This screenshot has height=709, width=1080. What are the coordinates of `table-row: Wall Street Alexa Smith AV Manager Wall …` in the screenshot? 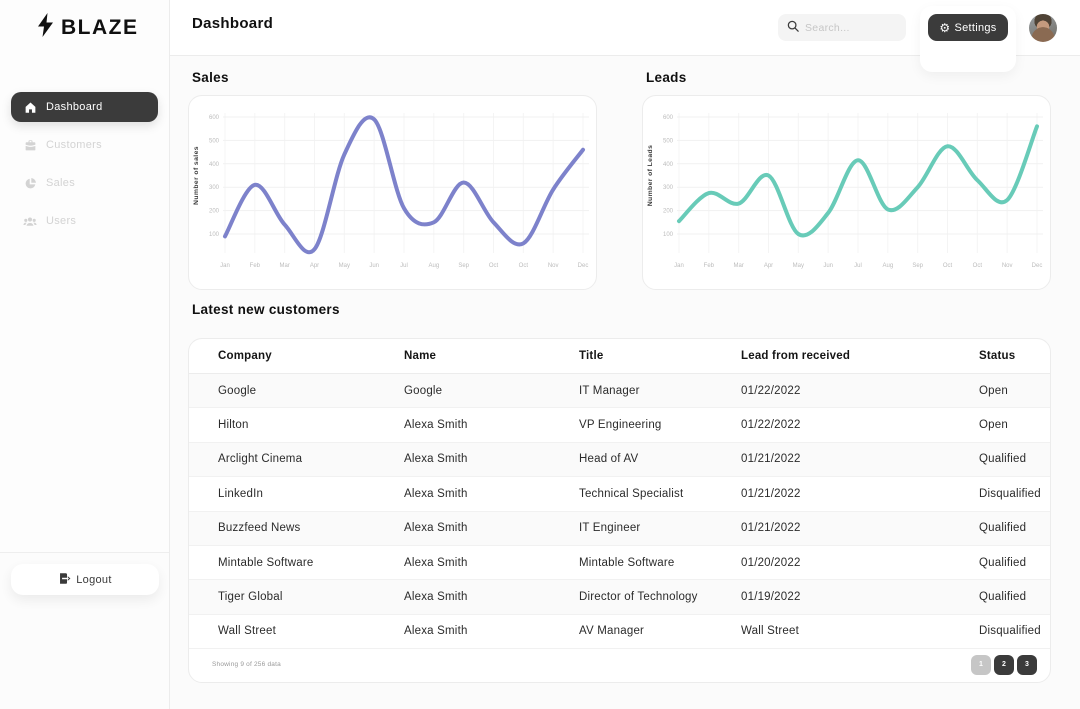 It's located at (619, 632).